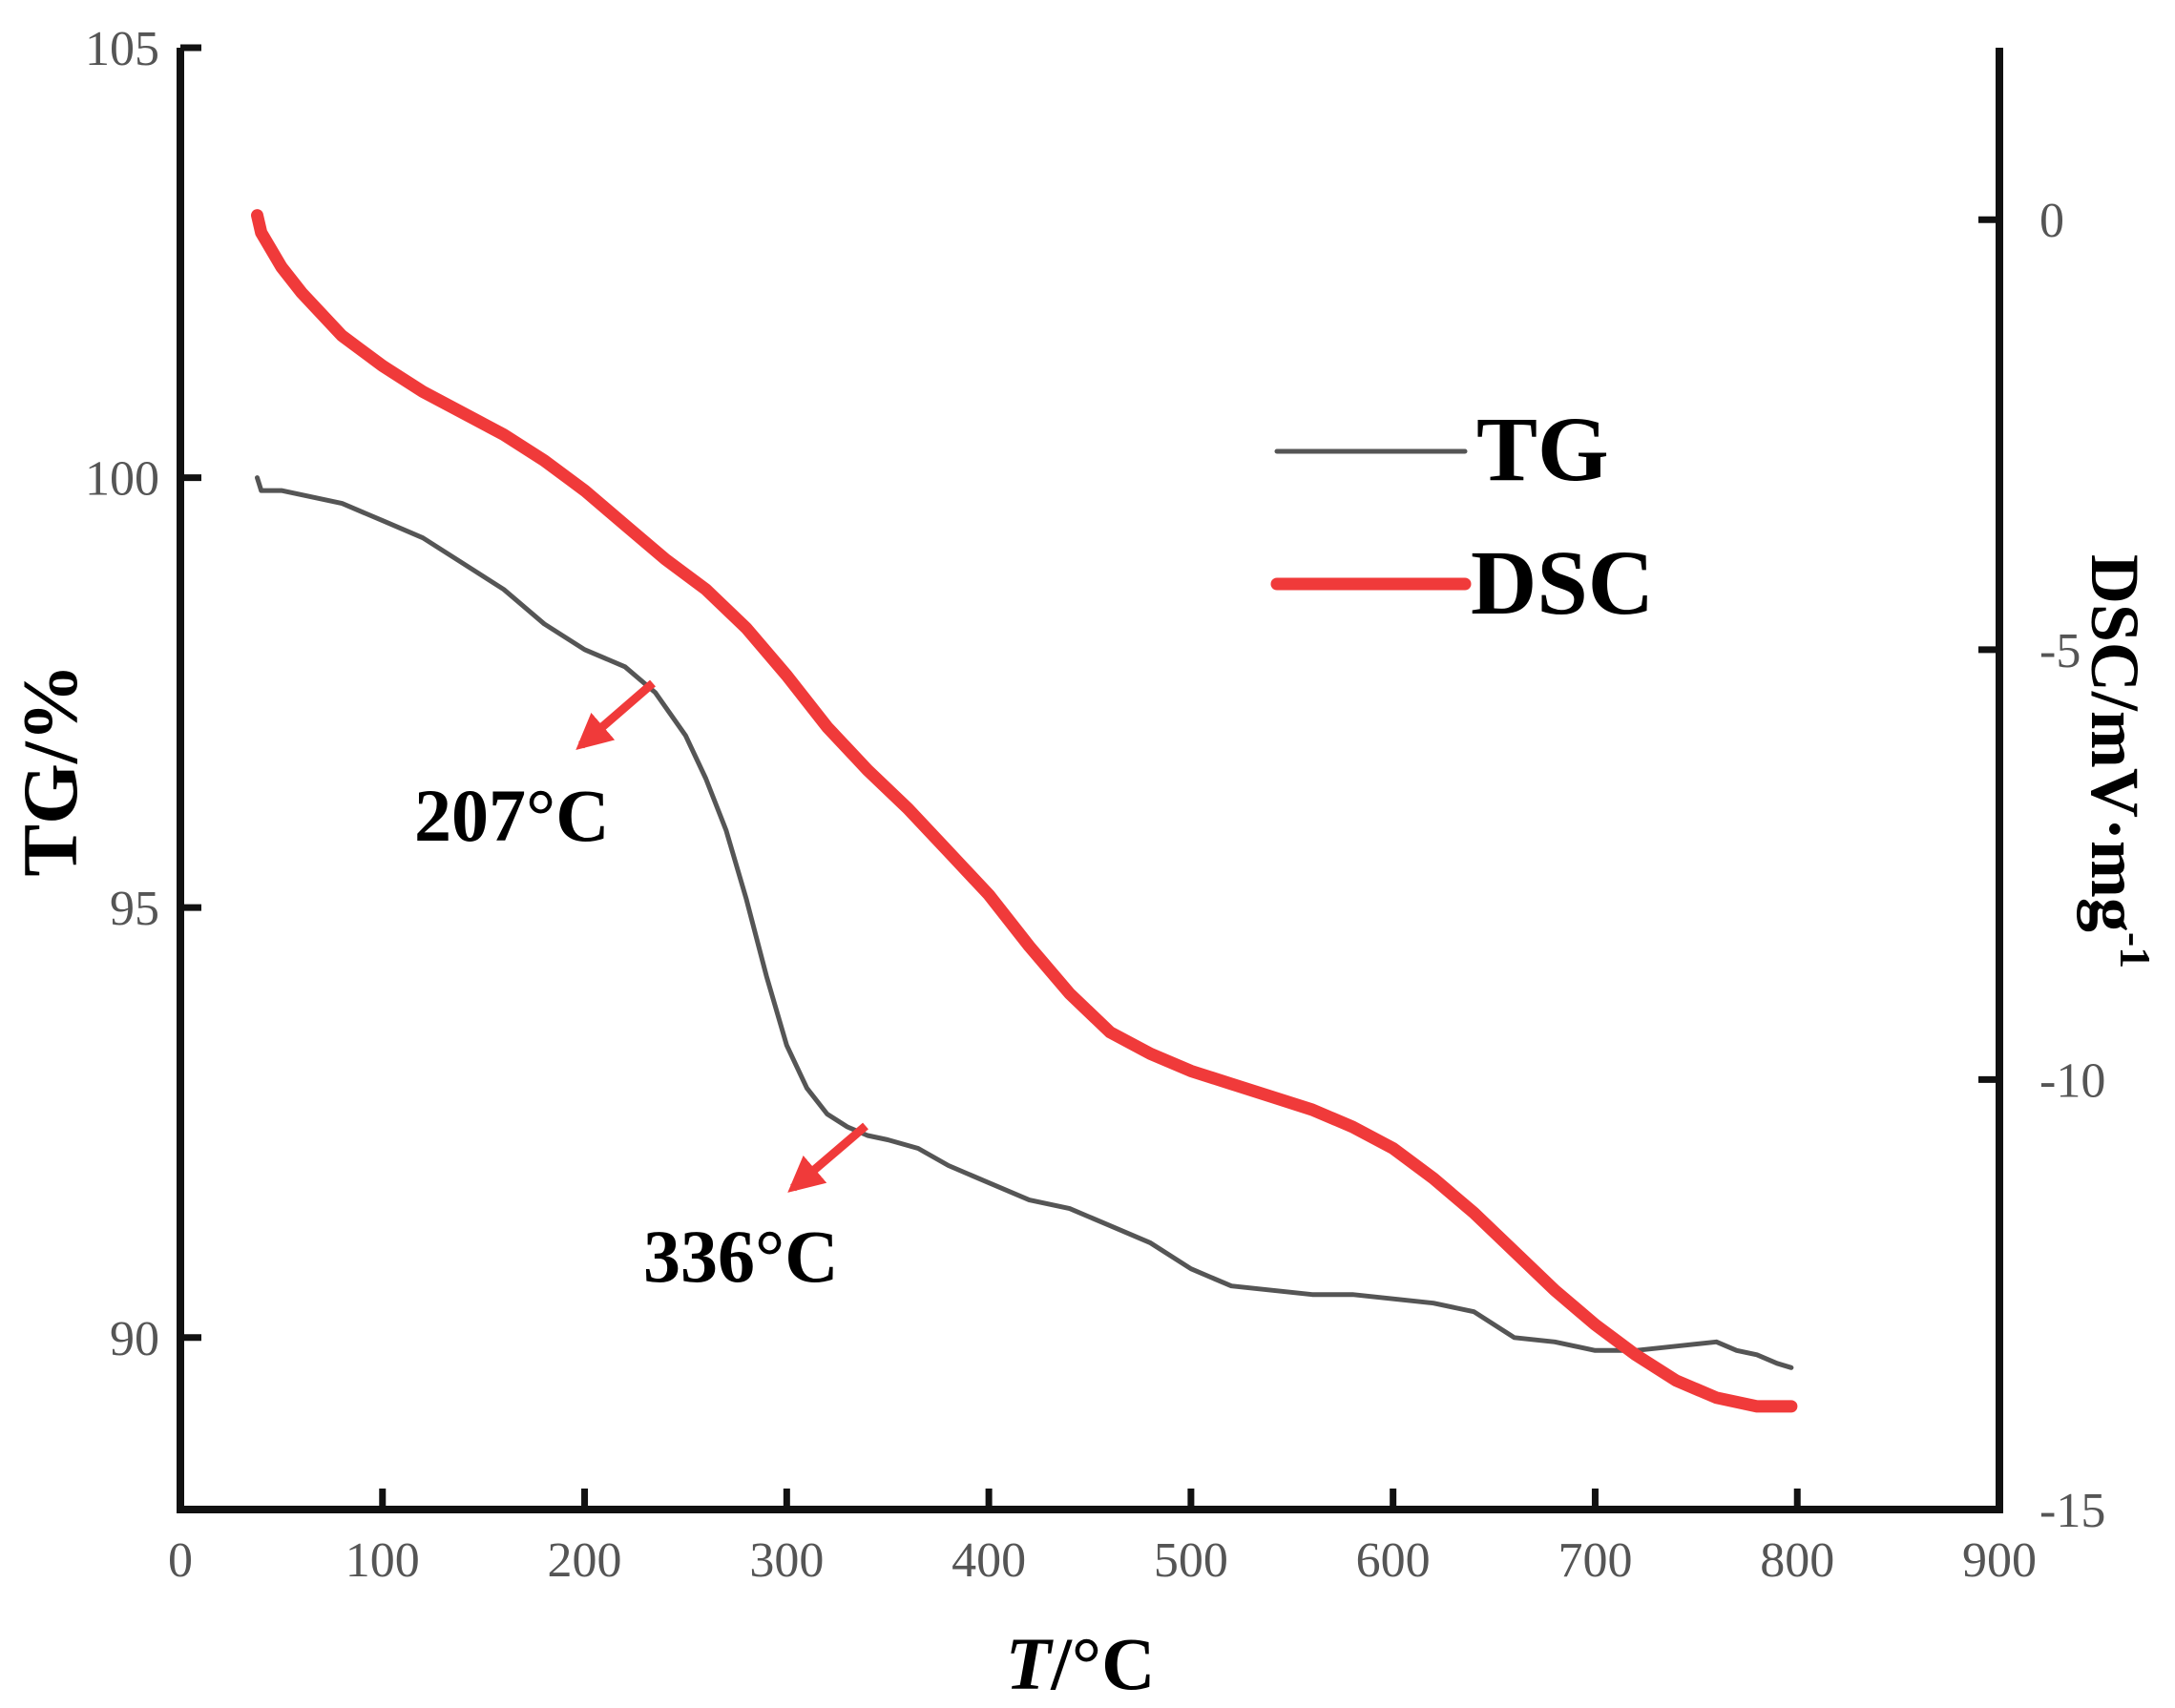 This screenshot has height=1708, width=2175. I want to click on x-tick-label-800: 800, so click(1797, 1560).